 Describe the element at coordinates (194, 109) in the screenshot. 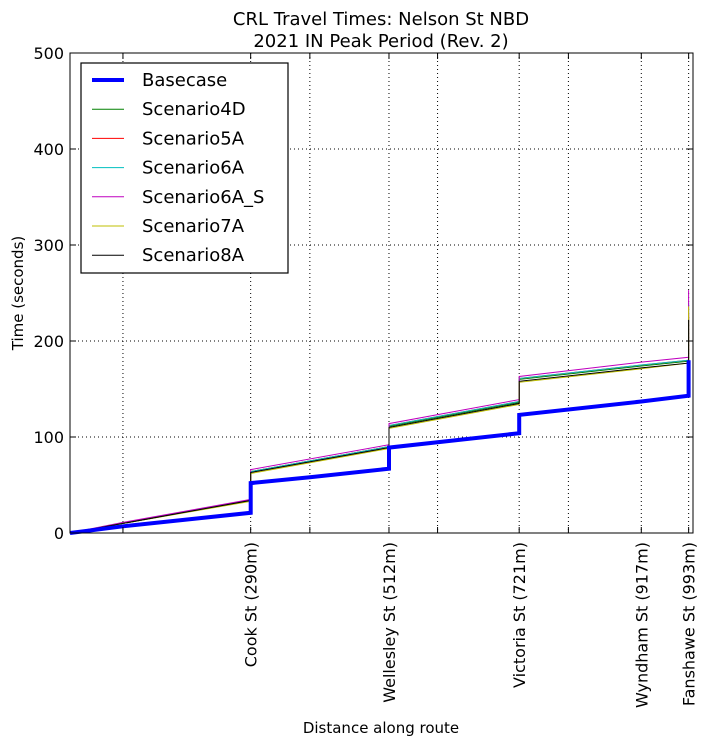

I see `legend-label: Scenario4D` at that location.